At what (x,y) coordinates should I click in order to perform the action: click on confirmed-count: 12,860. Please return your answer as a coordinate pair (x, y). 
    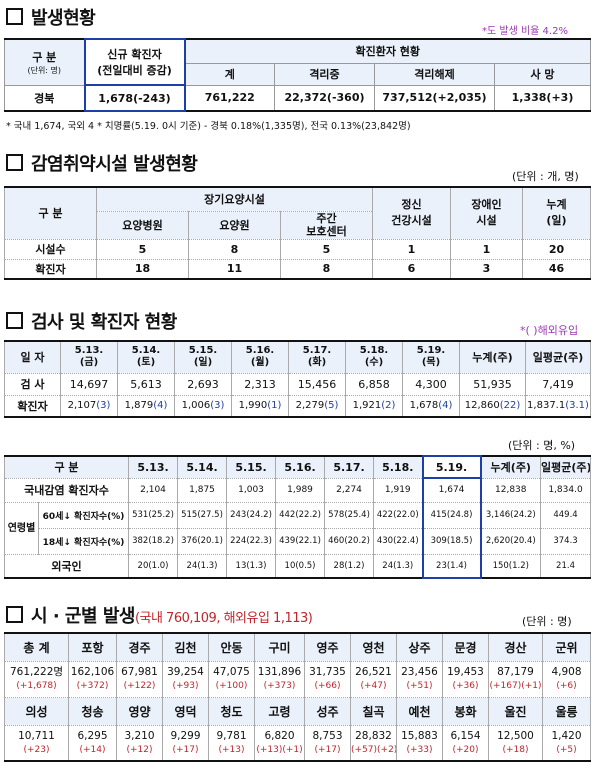
    Looking at the image, I should click on (482, 406).